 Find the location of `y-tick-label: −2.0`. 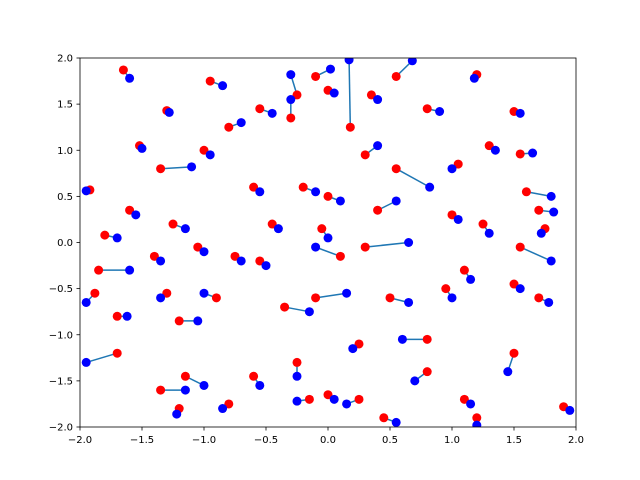

y-tick-label: −2.0 is located at coordinates (61, 428).